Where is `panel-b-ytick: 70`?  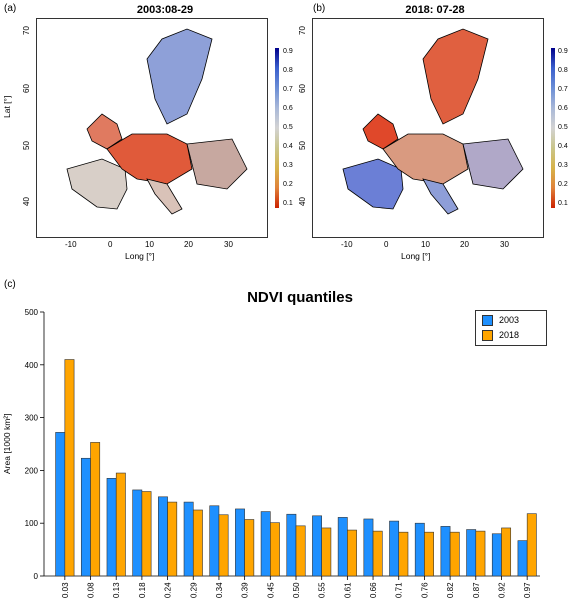 panel-b-ytick: 70 is located at coordinates (302, 30).